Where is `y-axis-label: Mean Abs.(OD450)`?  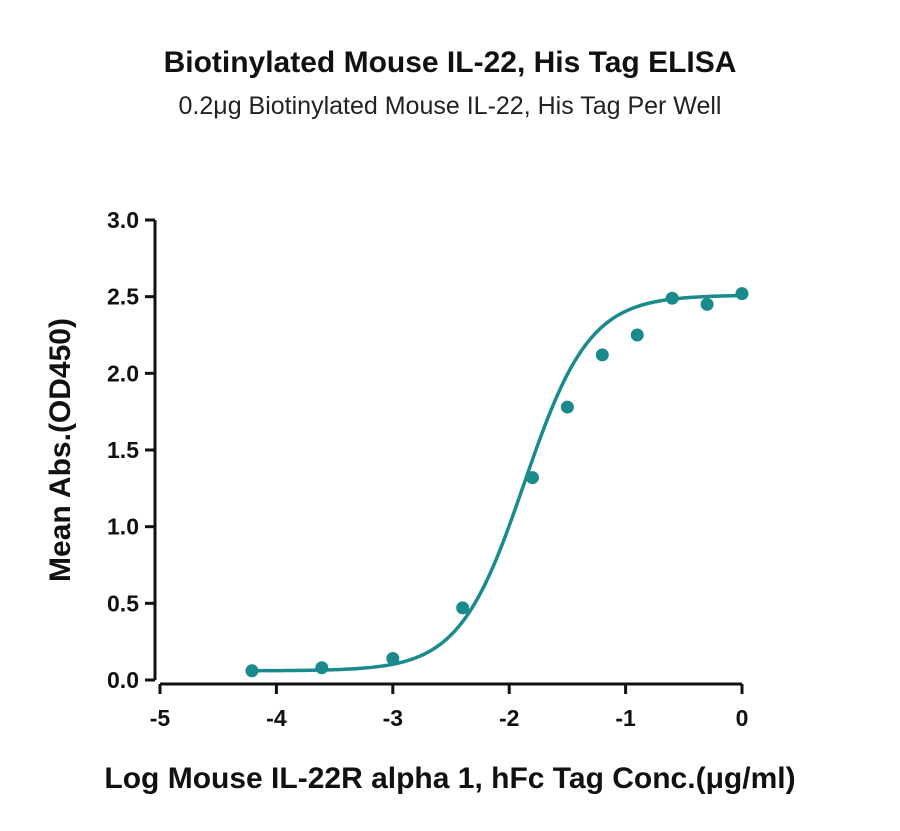
y-axis-label: Mean Abs.(OD450) is located at coordinates (60, 450).